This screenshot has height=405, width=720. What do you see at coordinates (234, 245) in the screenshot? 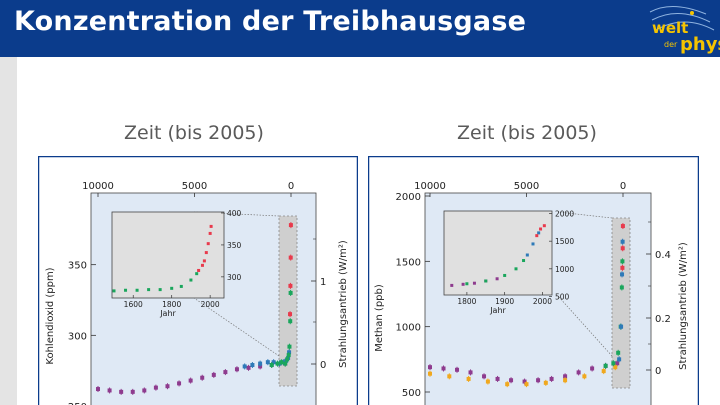
I see `inset-y-tick-label: 350` at bounding box center [234, 245].